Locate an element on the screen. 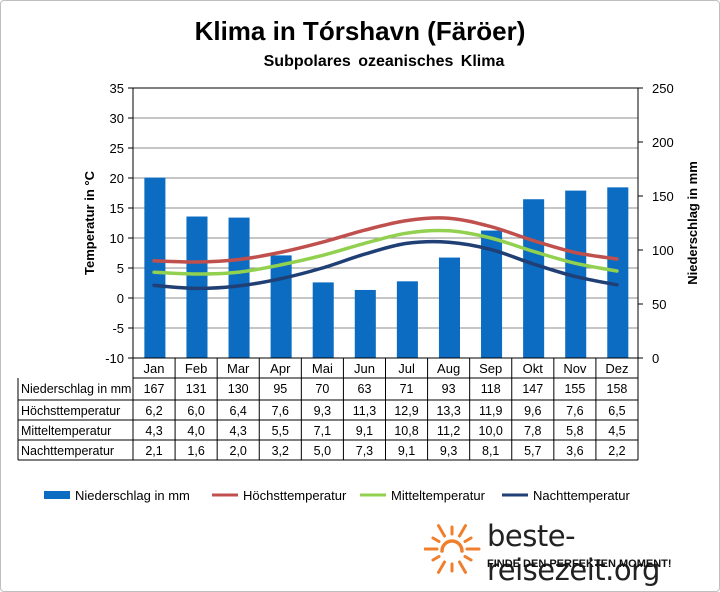 The height and width of the screenshot is (592, 720). table-cell: 7,1 is located at coordinates (322, 431).